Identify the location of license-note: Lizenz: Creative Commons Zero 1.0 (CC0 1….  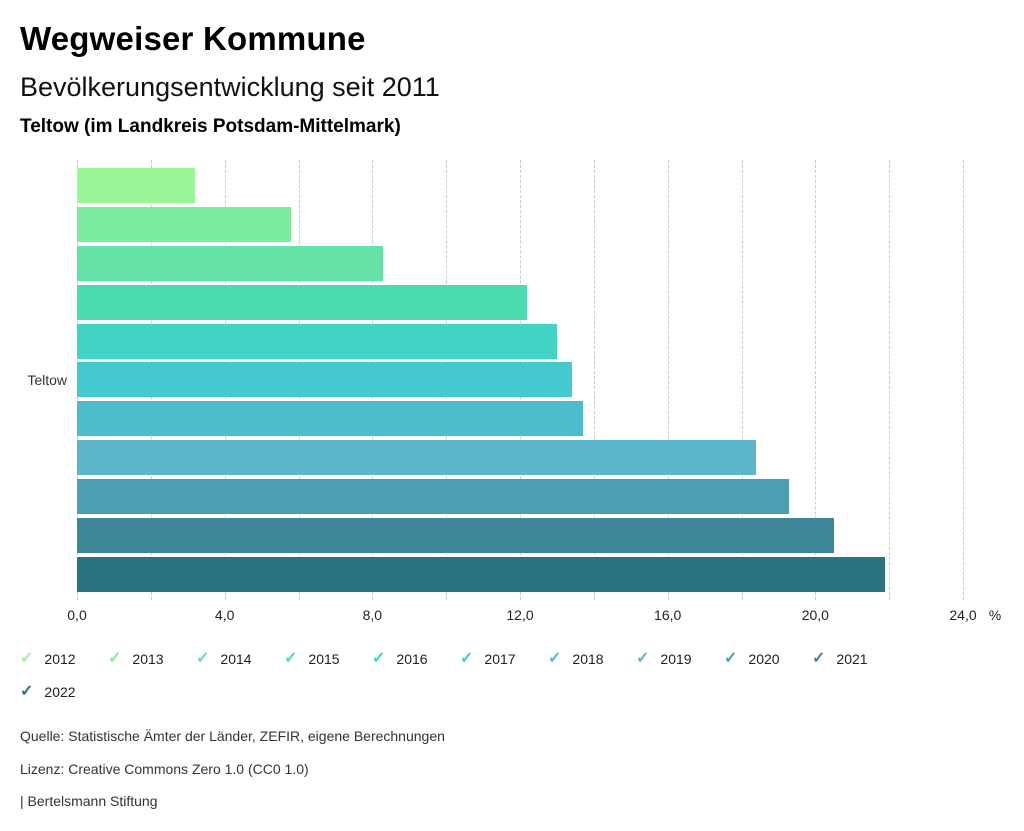
(164, 768).